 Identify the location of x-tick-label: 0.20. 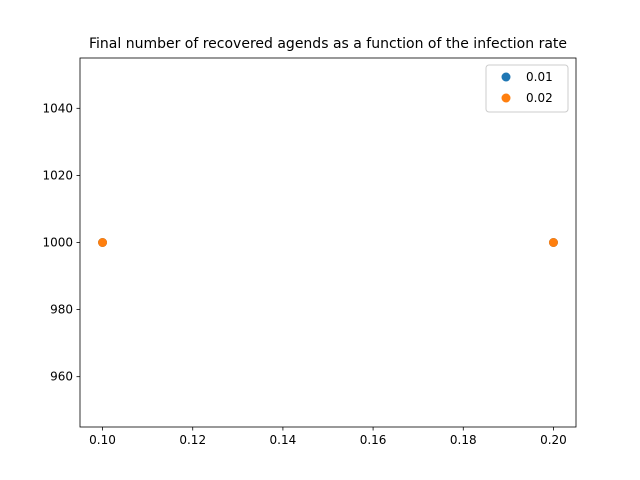
(553, 440).